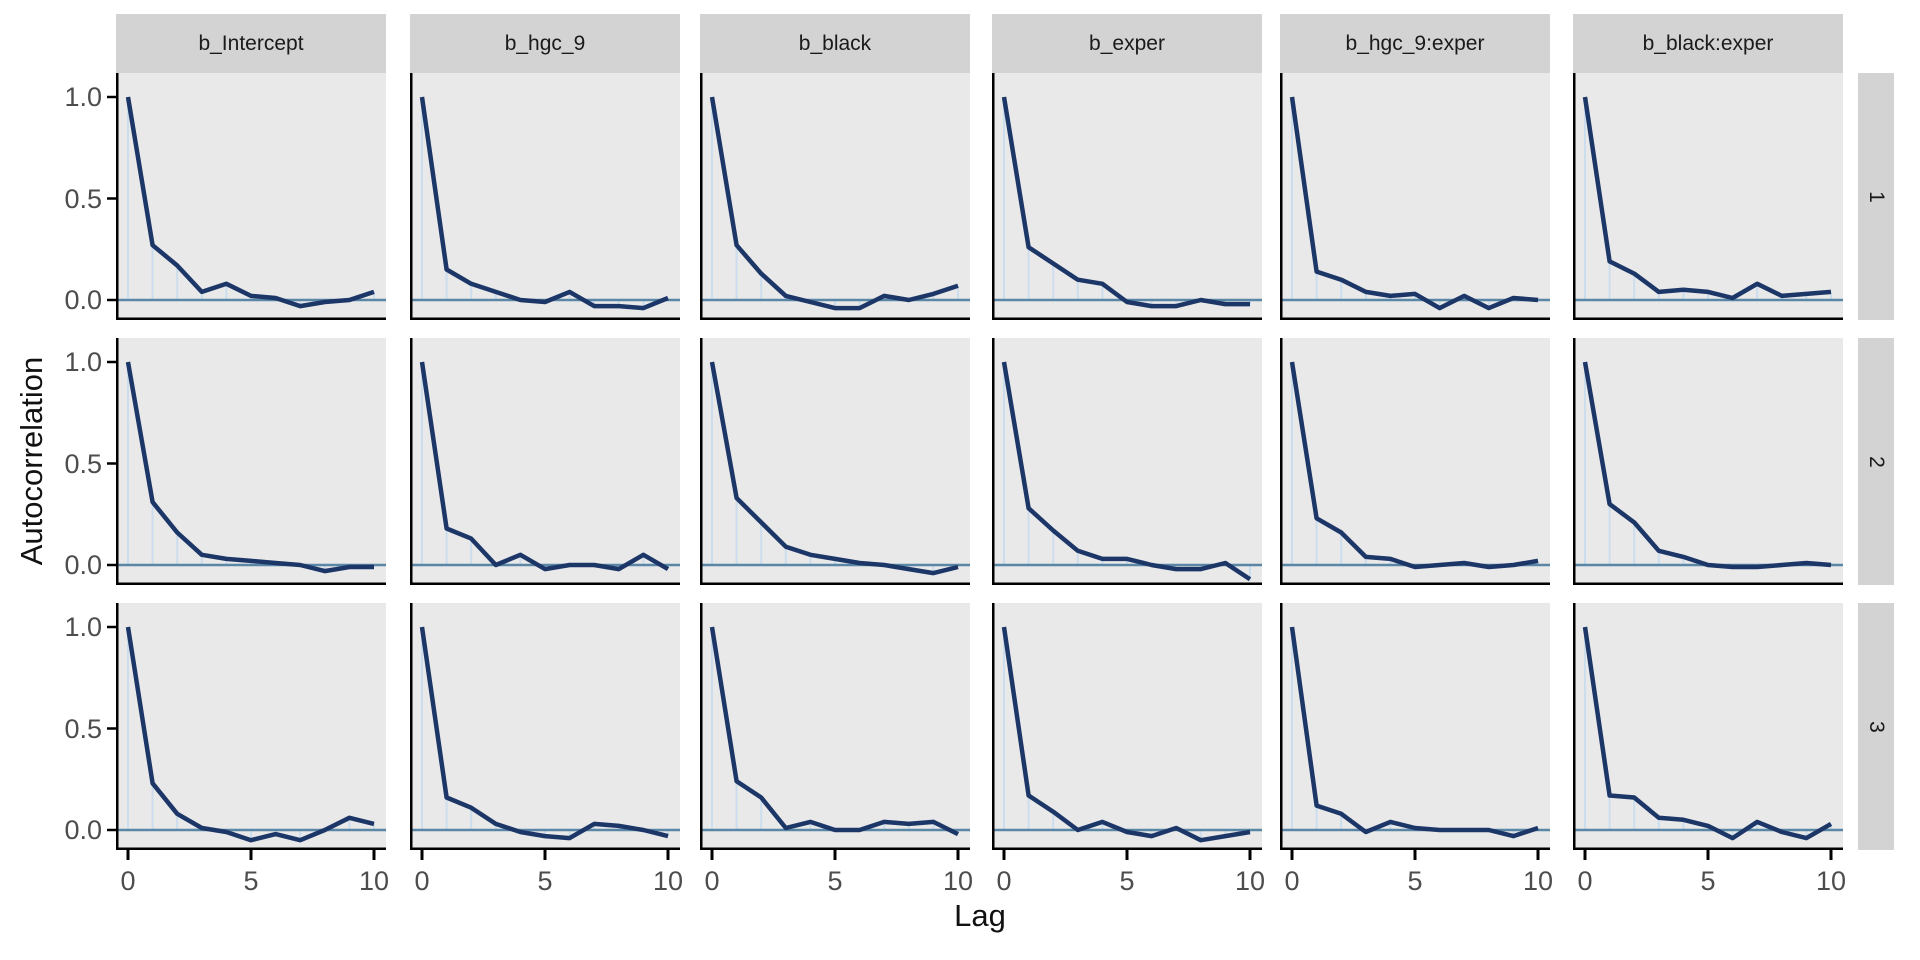  I want to click on x-tick-label-5-col5: 5, so click(1415, 881).